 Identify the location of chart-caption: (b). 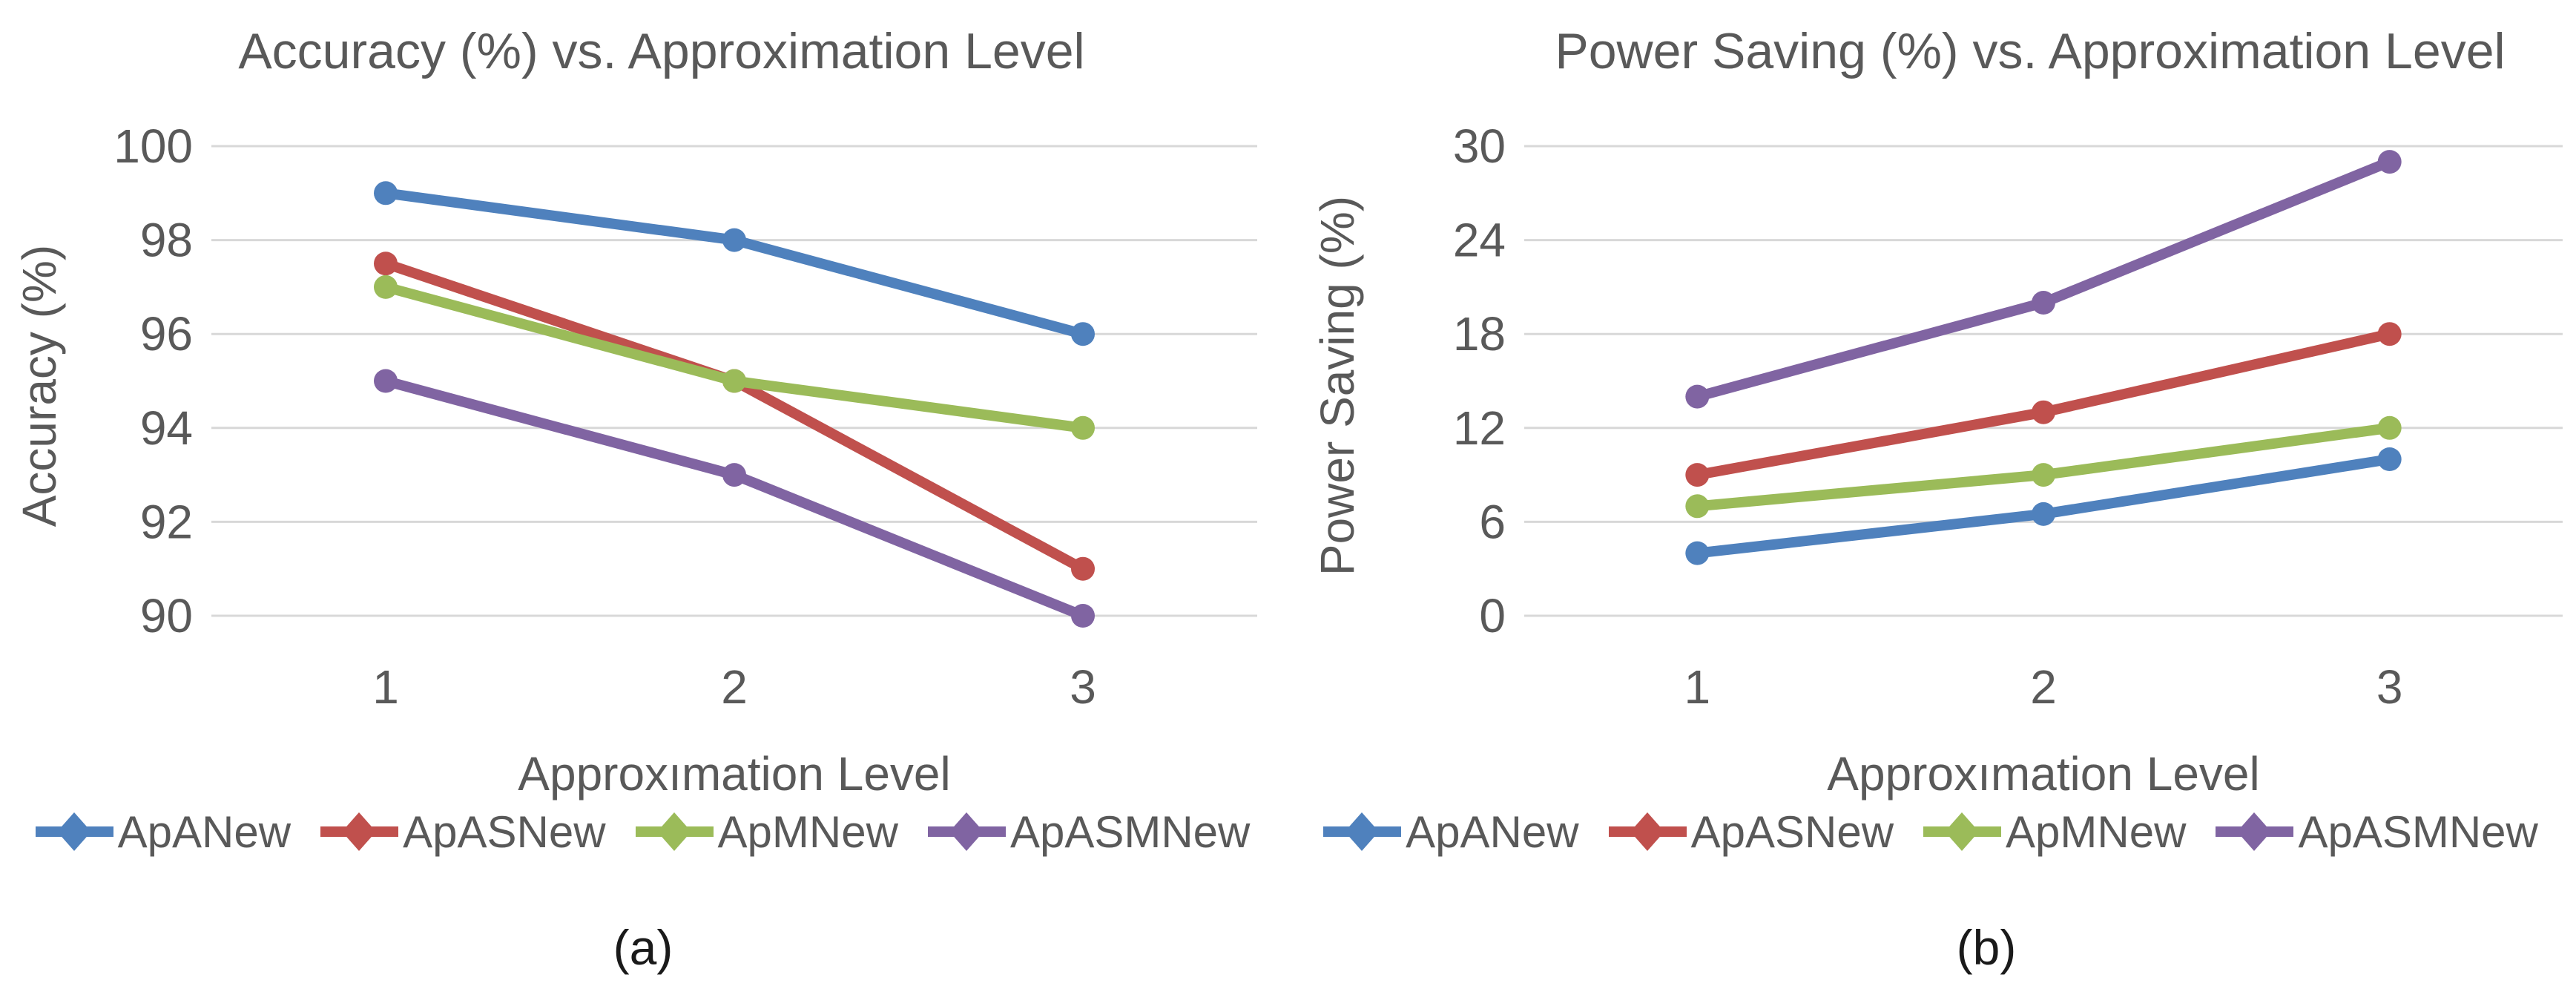
(1987, 947).